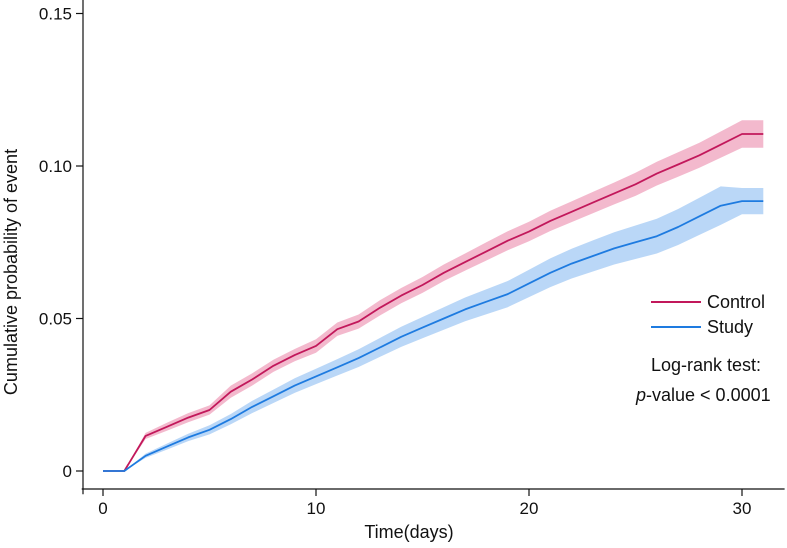  What do you see at coordinates (55, 14) in the screenshot?
I see `y-tick-label: 0.15` at bounding box center [55, 14].